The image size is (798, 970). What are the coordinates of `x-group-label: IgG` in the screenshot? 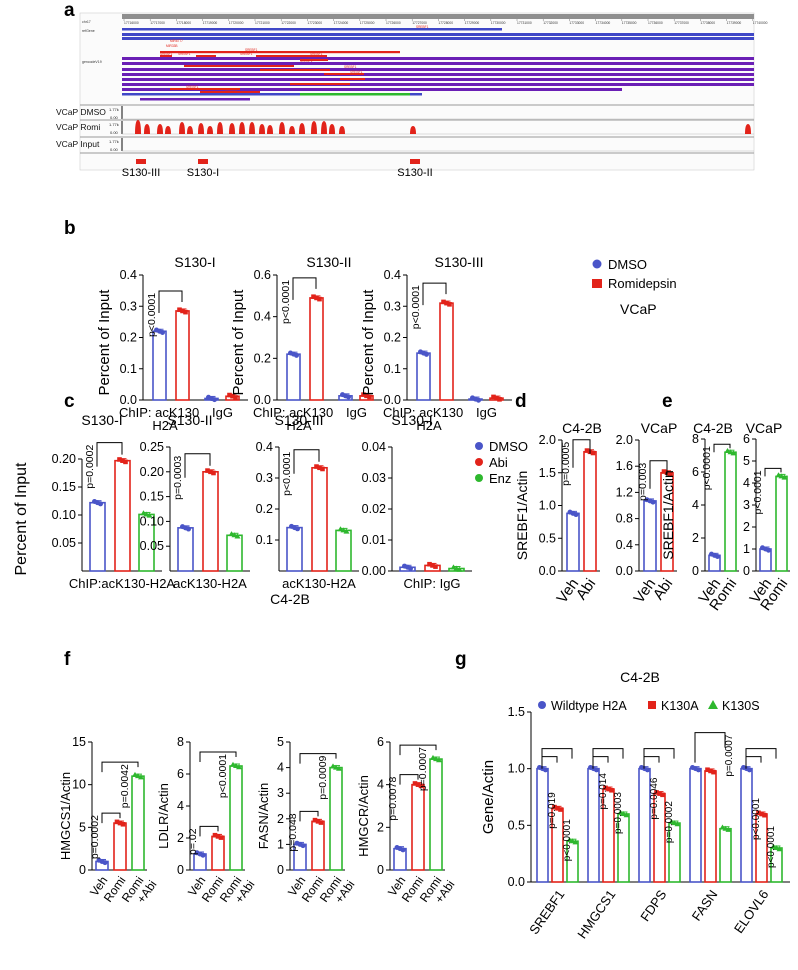 It's located at (222, 412).